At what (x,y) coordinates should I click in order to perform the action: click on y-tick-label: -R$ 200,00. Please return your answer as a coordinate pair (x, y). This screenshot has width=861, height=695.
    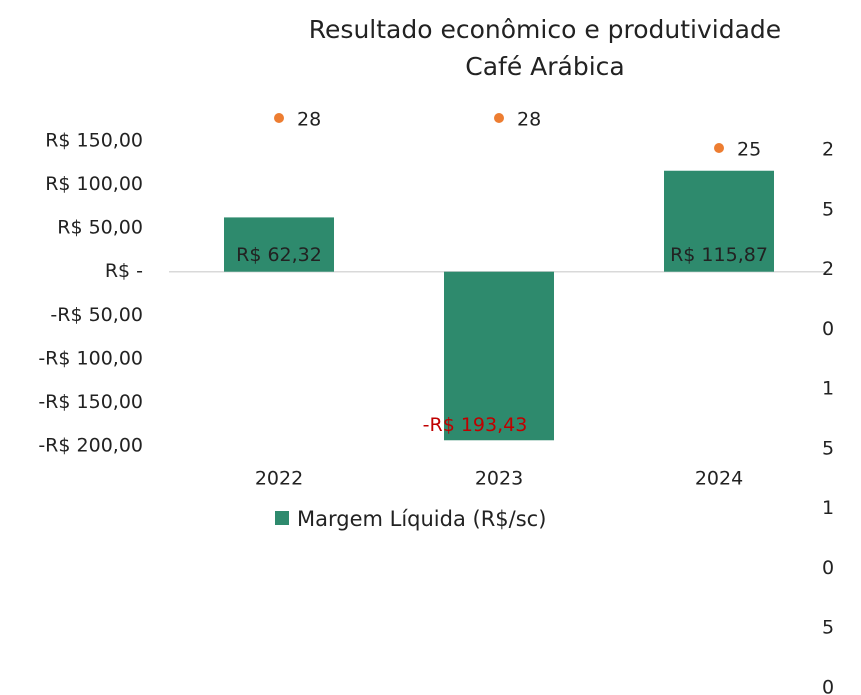
    Looking at the image, I should click on (90, 446).